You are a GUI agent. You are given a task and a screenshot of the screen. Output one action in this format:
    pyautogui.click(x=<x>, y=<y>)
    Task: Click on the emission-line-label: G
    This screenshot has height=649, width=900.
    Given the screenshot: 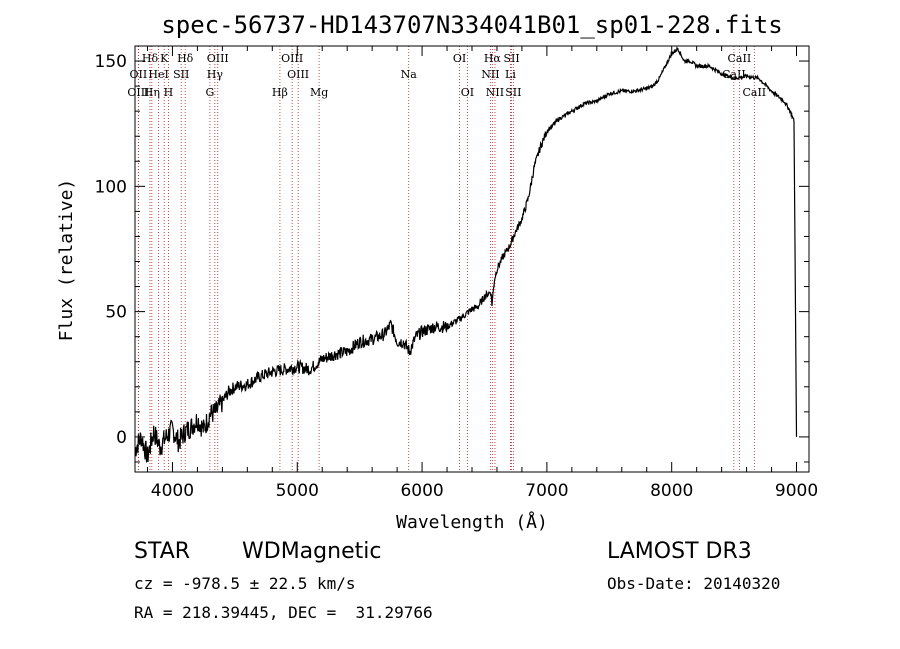 What is the action you would take?
    pyautogui.click(x=209, y=92)
    